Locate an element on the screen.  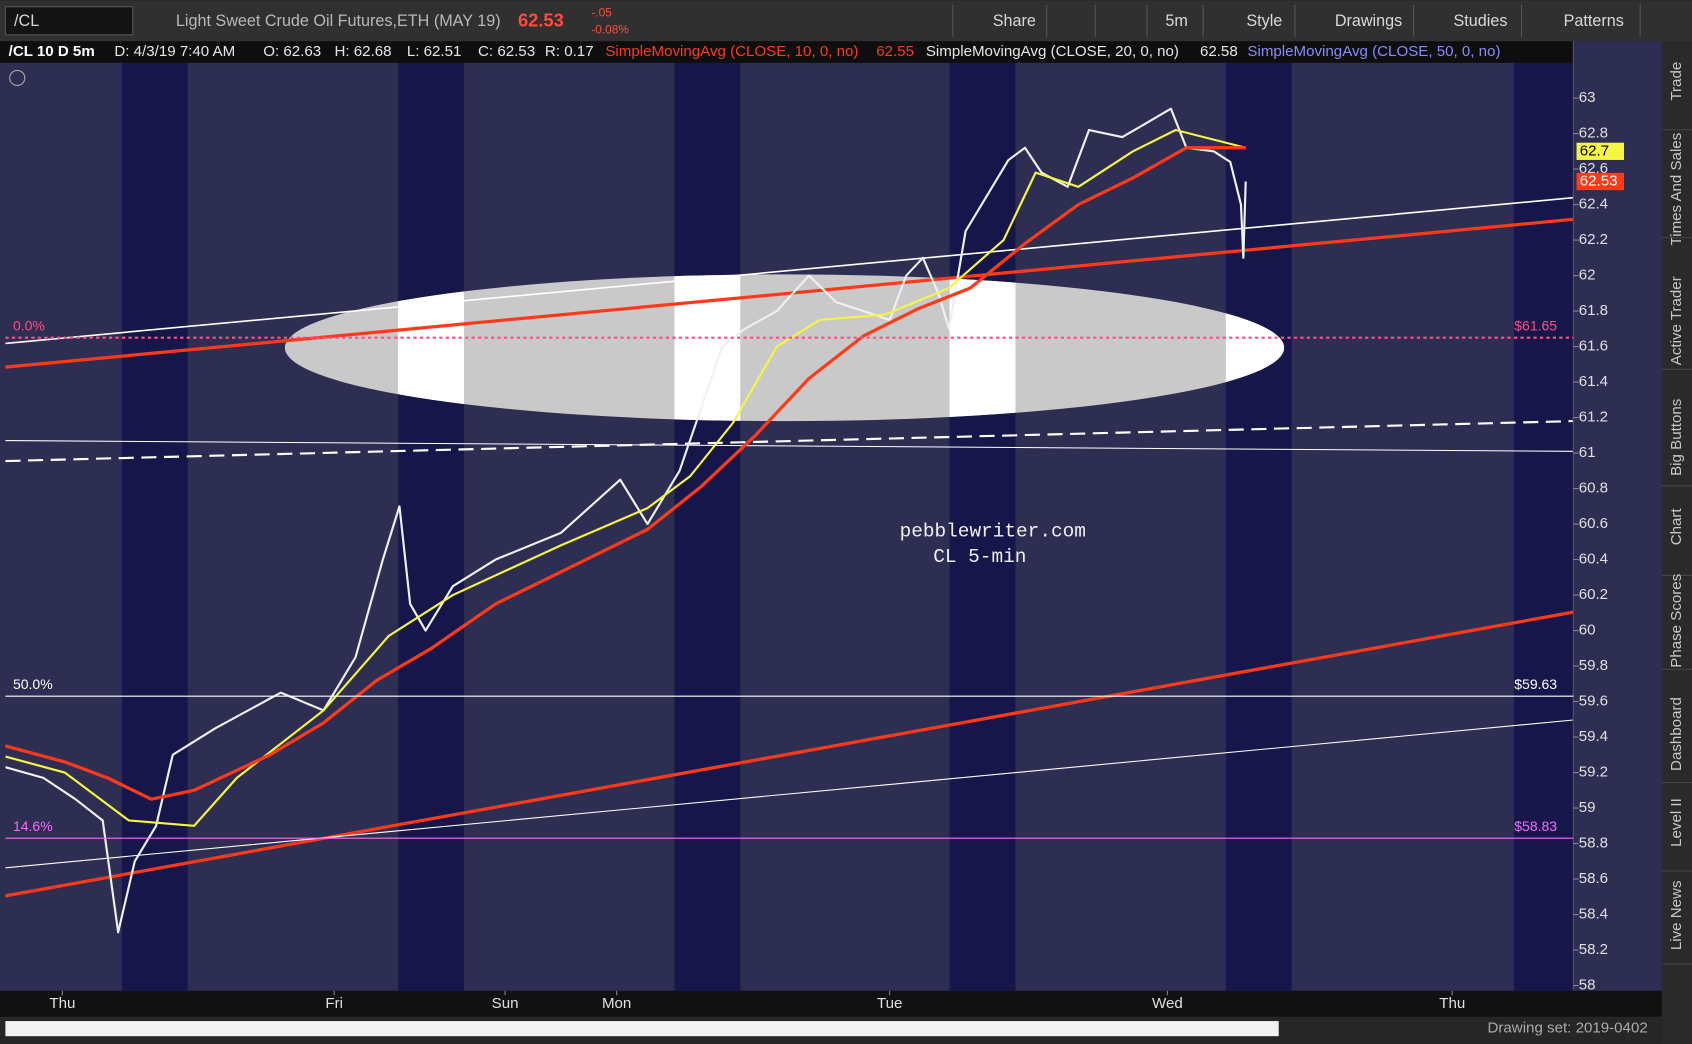
y-tick-label: 58.2 is located at coordinates (1593, 949).